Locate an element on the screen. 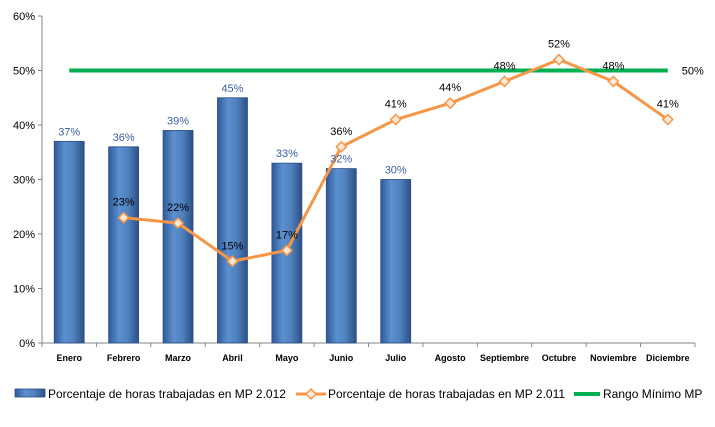  y-tick-label: 30% is located at coordinates (24, 181).